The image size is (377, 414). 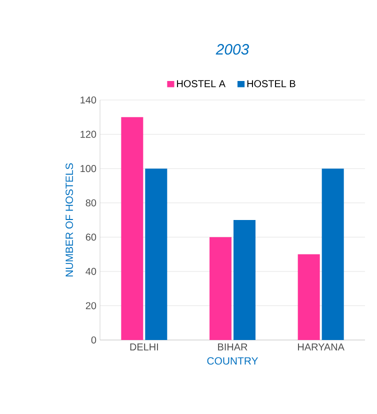 I want to click on y-tick-label: 20, so click(x=91, y=306).